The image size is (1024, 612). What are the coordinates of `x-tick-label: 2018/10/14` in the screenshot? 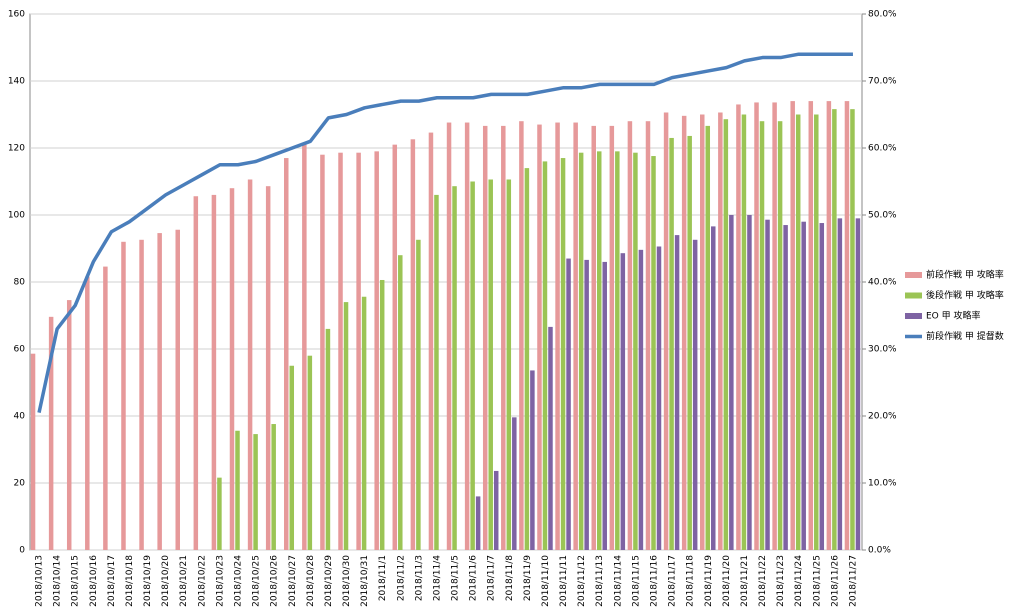 It's located at (58, 581).